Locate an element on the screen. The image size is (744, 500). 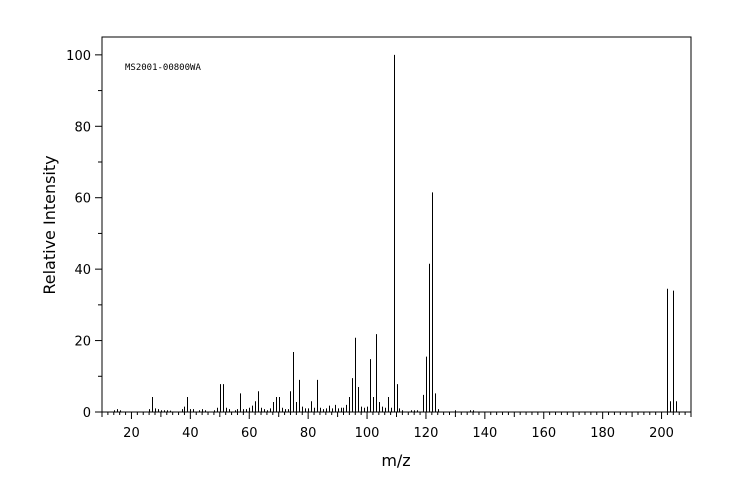
x-axis-ticks: 20 40 60 80 100 120 140 160 180 200 is located at coordinates (396, 426).